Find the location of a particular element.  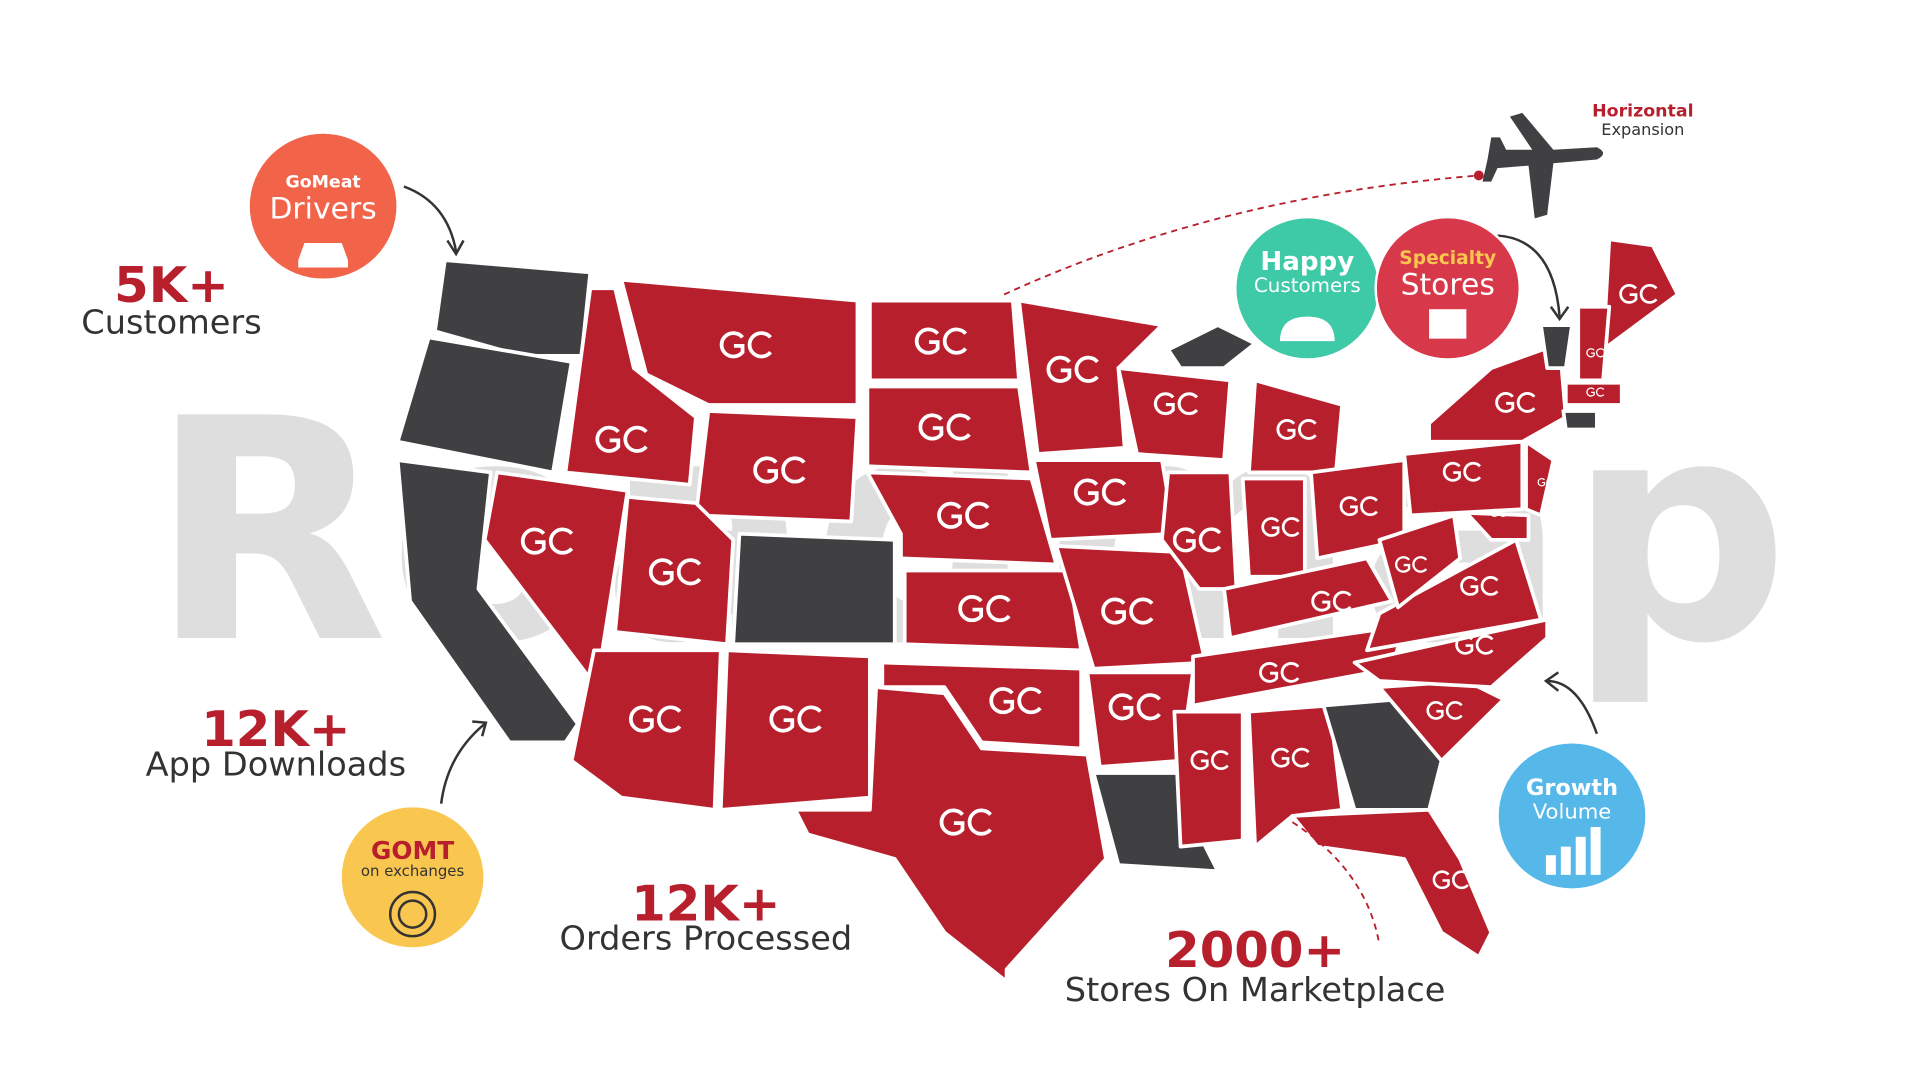

badge-title: Specialty is located at coordinates (1447, 258).